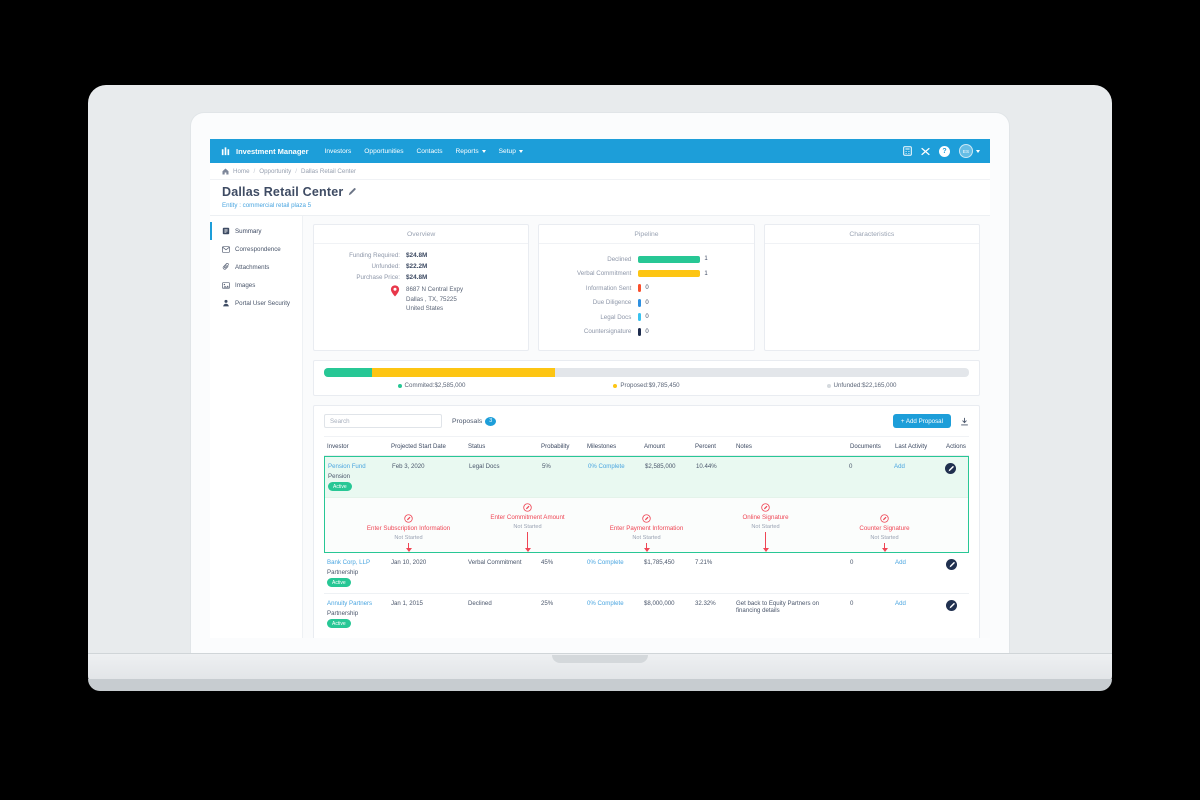 This screenshot has width=1200, height=800. Describe the element at coordinates (383, 421) in the screenshot. I see `search-input` at that location.